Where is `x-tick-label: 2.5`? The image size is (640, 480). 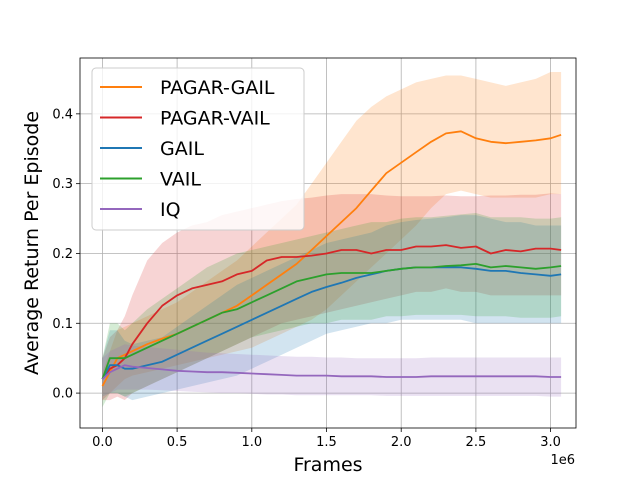 x-tick-label: 2.5 is located at coordinates (476, 442).